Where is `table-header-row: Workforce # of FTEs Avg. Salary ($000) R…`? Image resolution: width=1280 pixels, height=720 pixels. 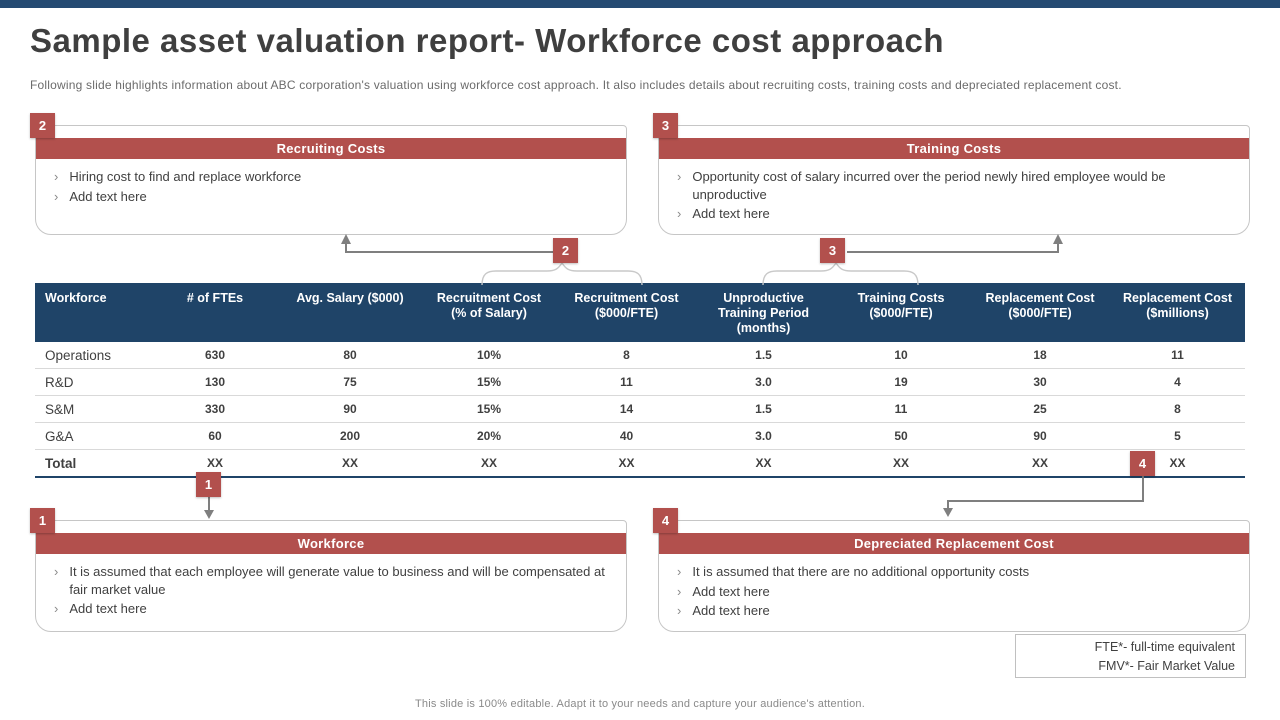
table-header-row: Workforce # of FTEs Avg. Salary ($000) R… is located at coordinates (640, 312).